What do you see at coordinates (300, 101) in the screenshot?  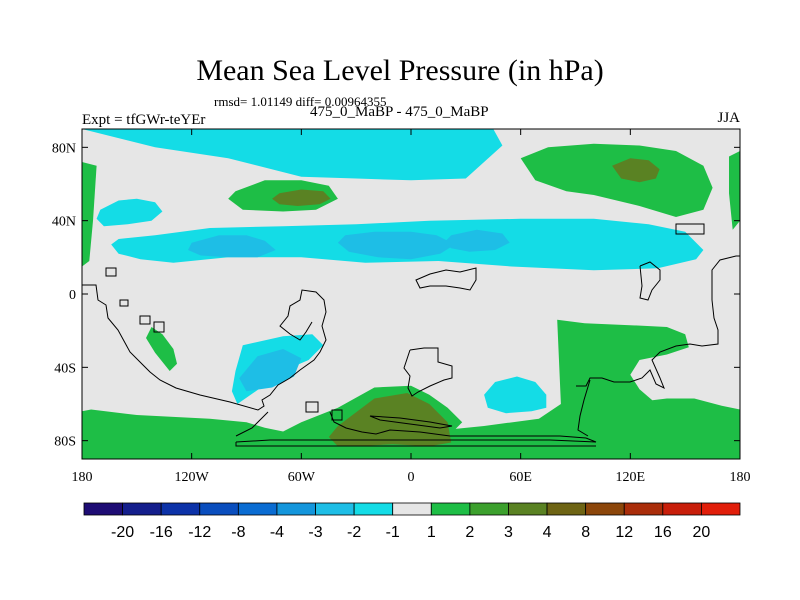 I see `rmsd-stats: rmsd= 1.01149 diff= 0.00964355` at bounding box center [300, 101].